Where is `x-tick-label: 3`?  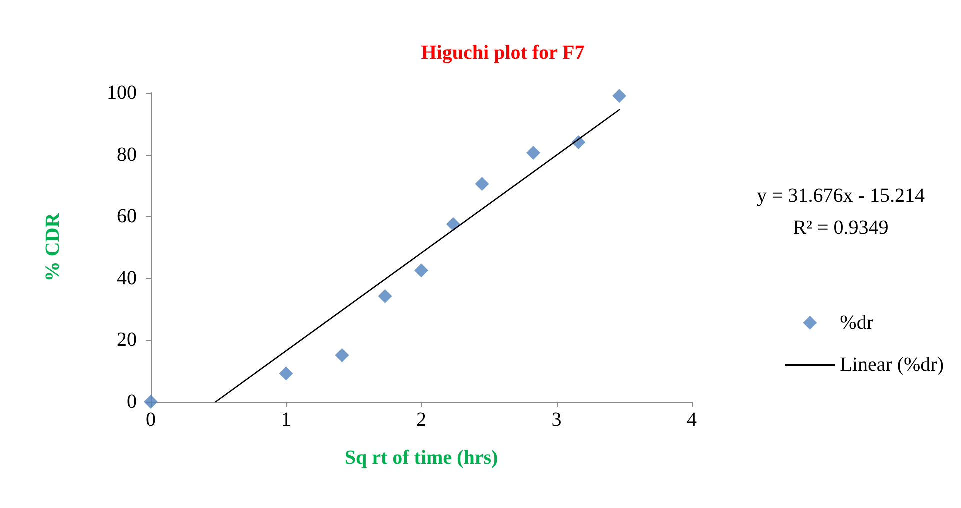
x-tick-label: 3 is located at coordinates (557, 420).